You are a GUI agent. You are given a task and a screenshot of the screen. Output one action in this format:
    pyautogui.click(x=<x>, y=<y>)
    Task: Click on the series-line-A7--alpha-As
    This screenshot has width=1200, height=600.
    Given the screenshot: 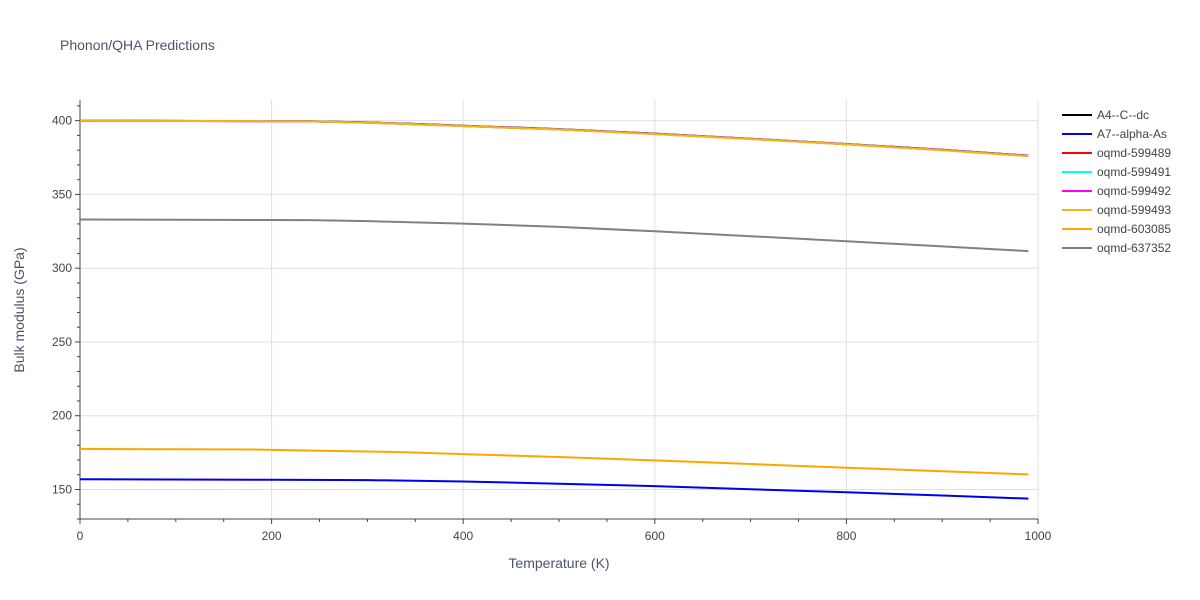 What is the action you would take?
    pyautogui.click(x=554, y=489)
    